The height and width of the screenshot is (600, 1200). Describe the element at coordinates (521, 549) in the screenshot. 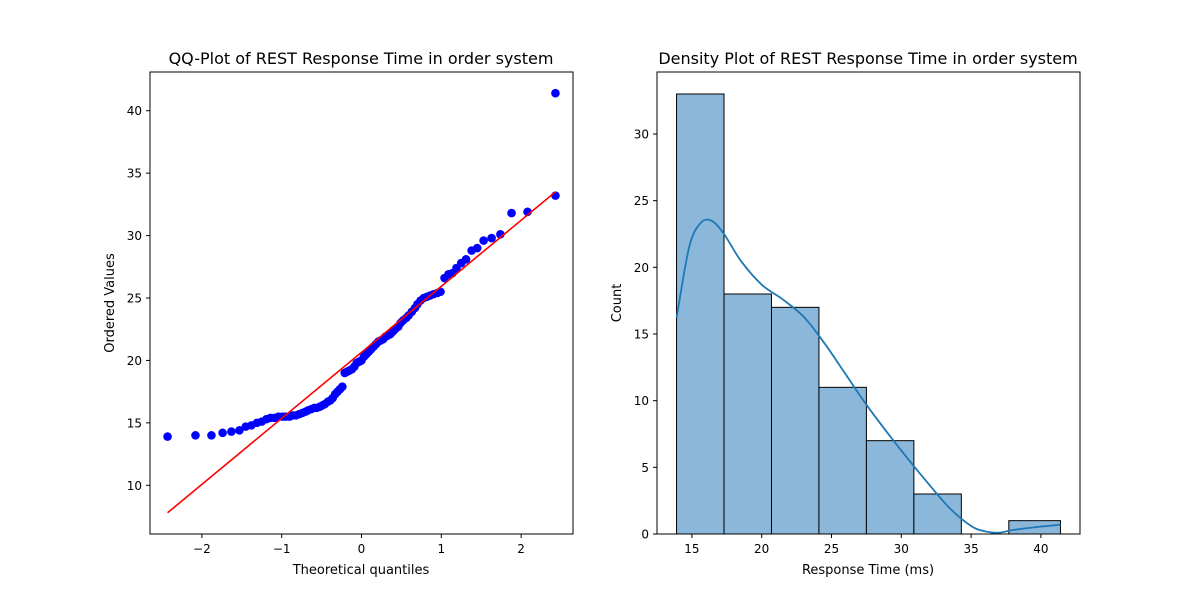

I see `qq-xtick-label: 2` at that location.